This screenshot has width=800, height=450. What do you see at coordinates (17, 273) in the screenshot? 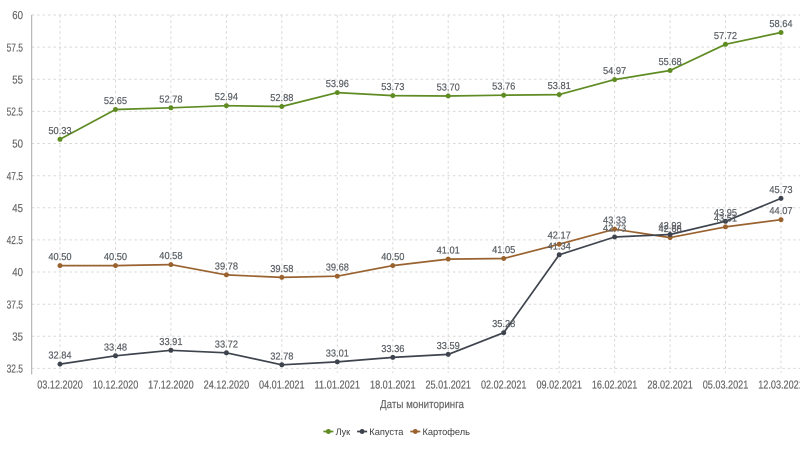
I see `svg-text: 40` at bounding box center [17, 273].